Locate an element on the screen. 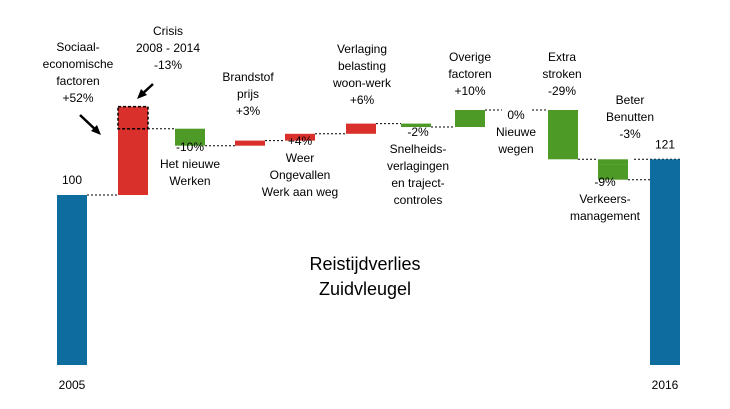  value-label: +6% is located at coordinates (362, 100).